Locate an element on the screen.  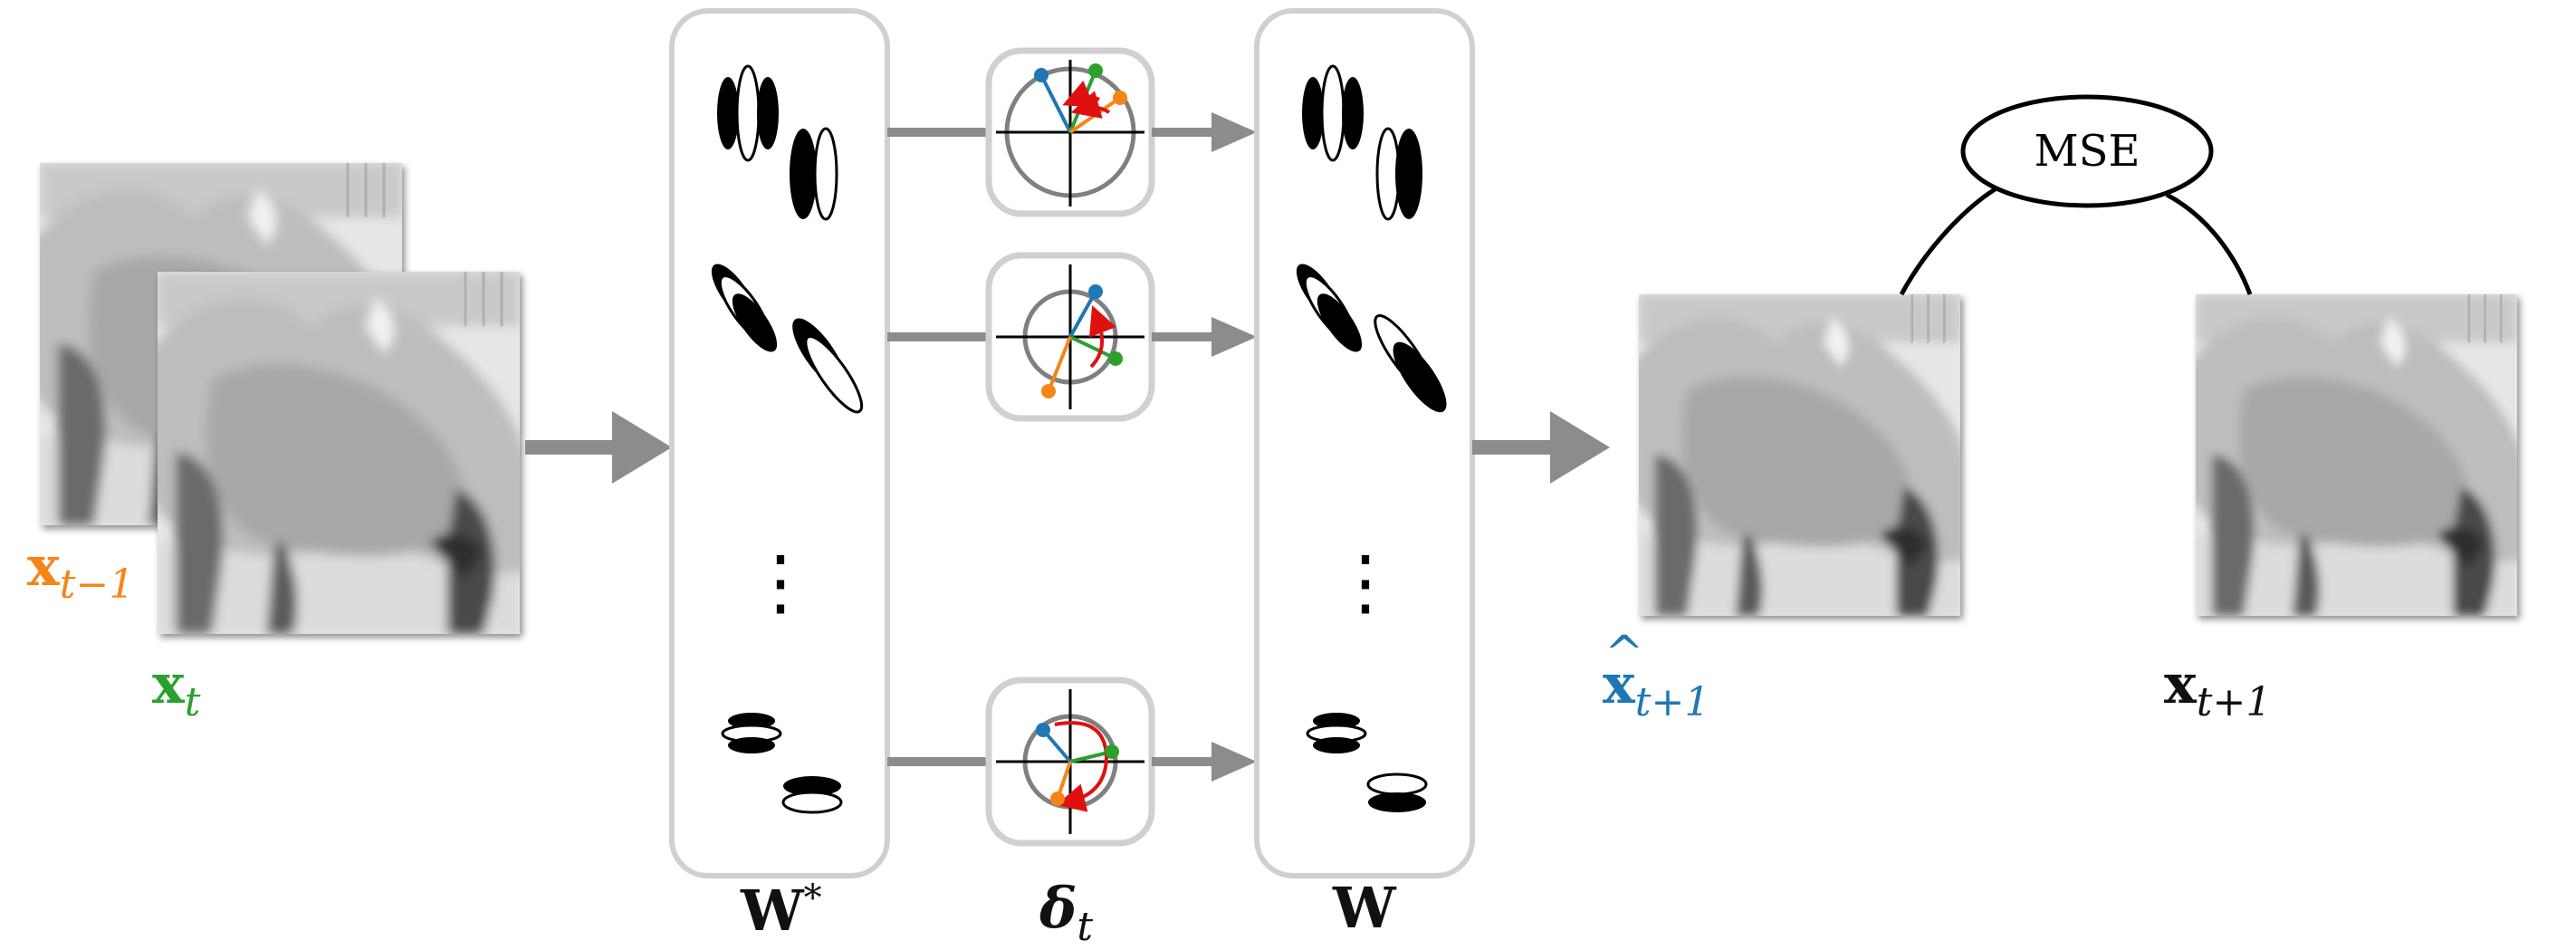
mse-line-right is located at coordinates (2209, 244).